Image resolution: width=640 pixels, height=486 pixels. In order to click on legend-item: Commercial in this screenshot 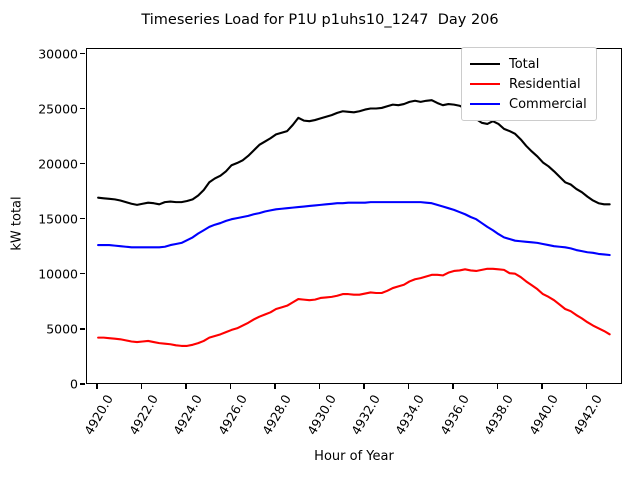, I will do `click(528, 104)`.